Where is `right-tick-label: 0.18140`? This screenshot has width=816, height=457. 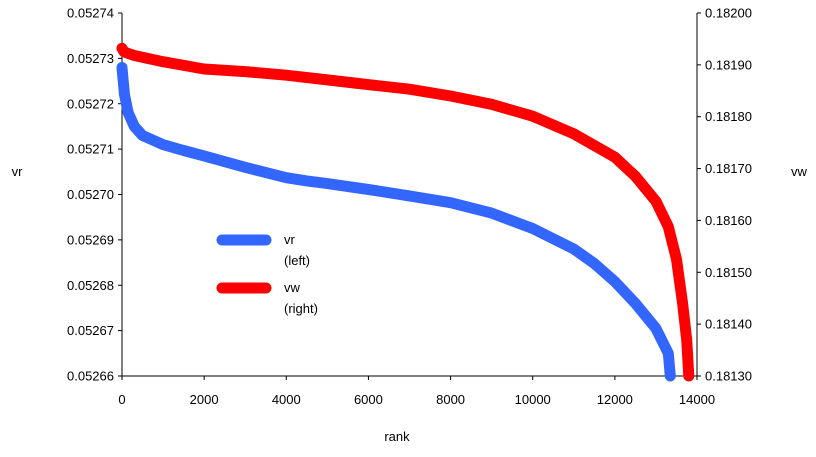 right-tick-label: 0.18140 is located at coordinates (728, 324).